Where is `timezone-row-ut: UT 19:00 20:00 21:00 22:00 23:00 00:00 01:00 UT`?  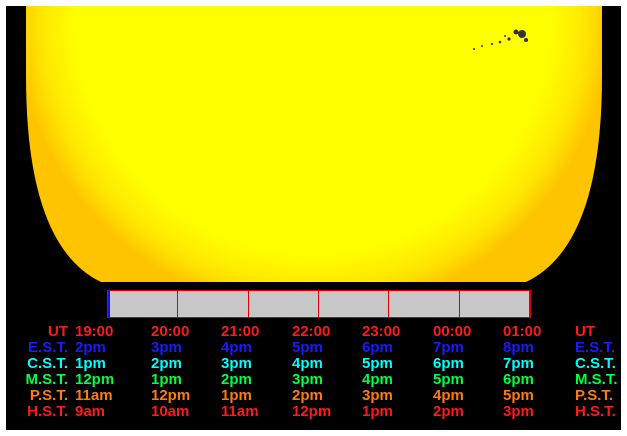
timezone-row-ut: UT 19:00 20:00 21:00 22:00 23:00 00:00 01:00 UT is located at coordinates (313, 332).